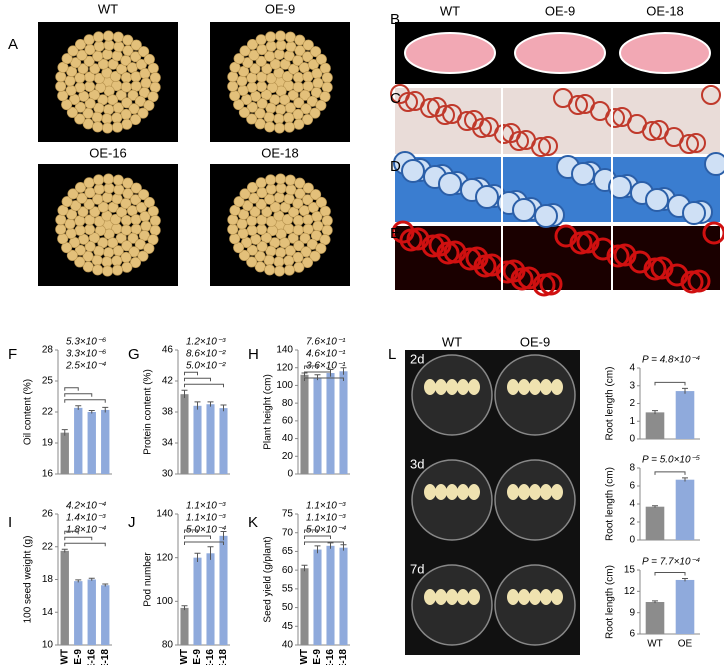 The height and width of the screenshot is (670, 724). What do you see at coordinates (395, 19) in the screenshot?
I see `panel-label: B` at bounding box center [395, 19].